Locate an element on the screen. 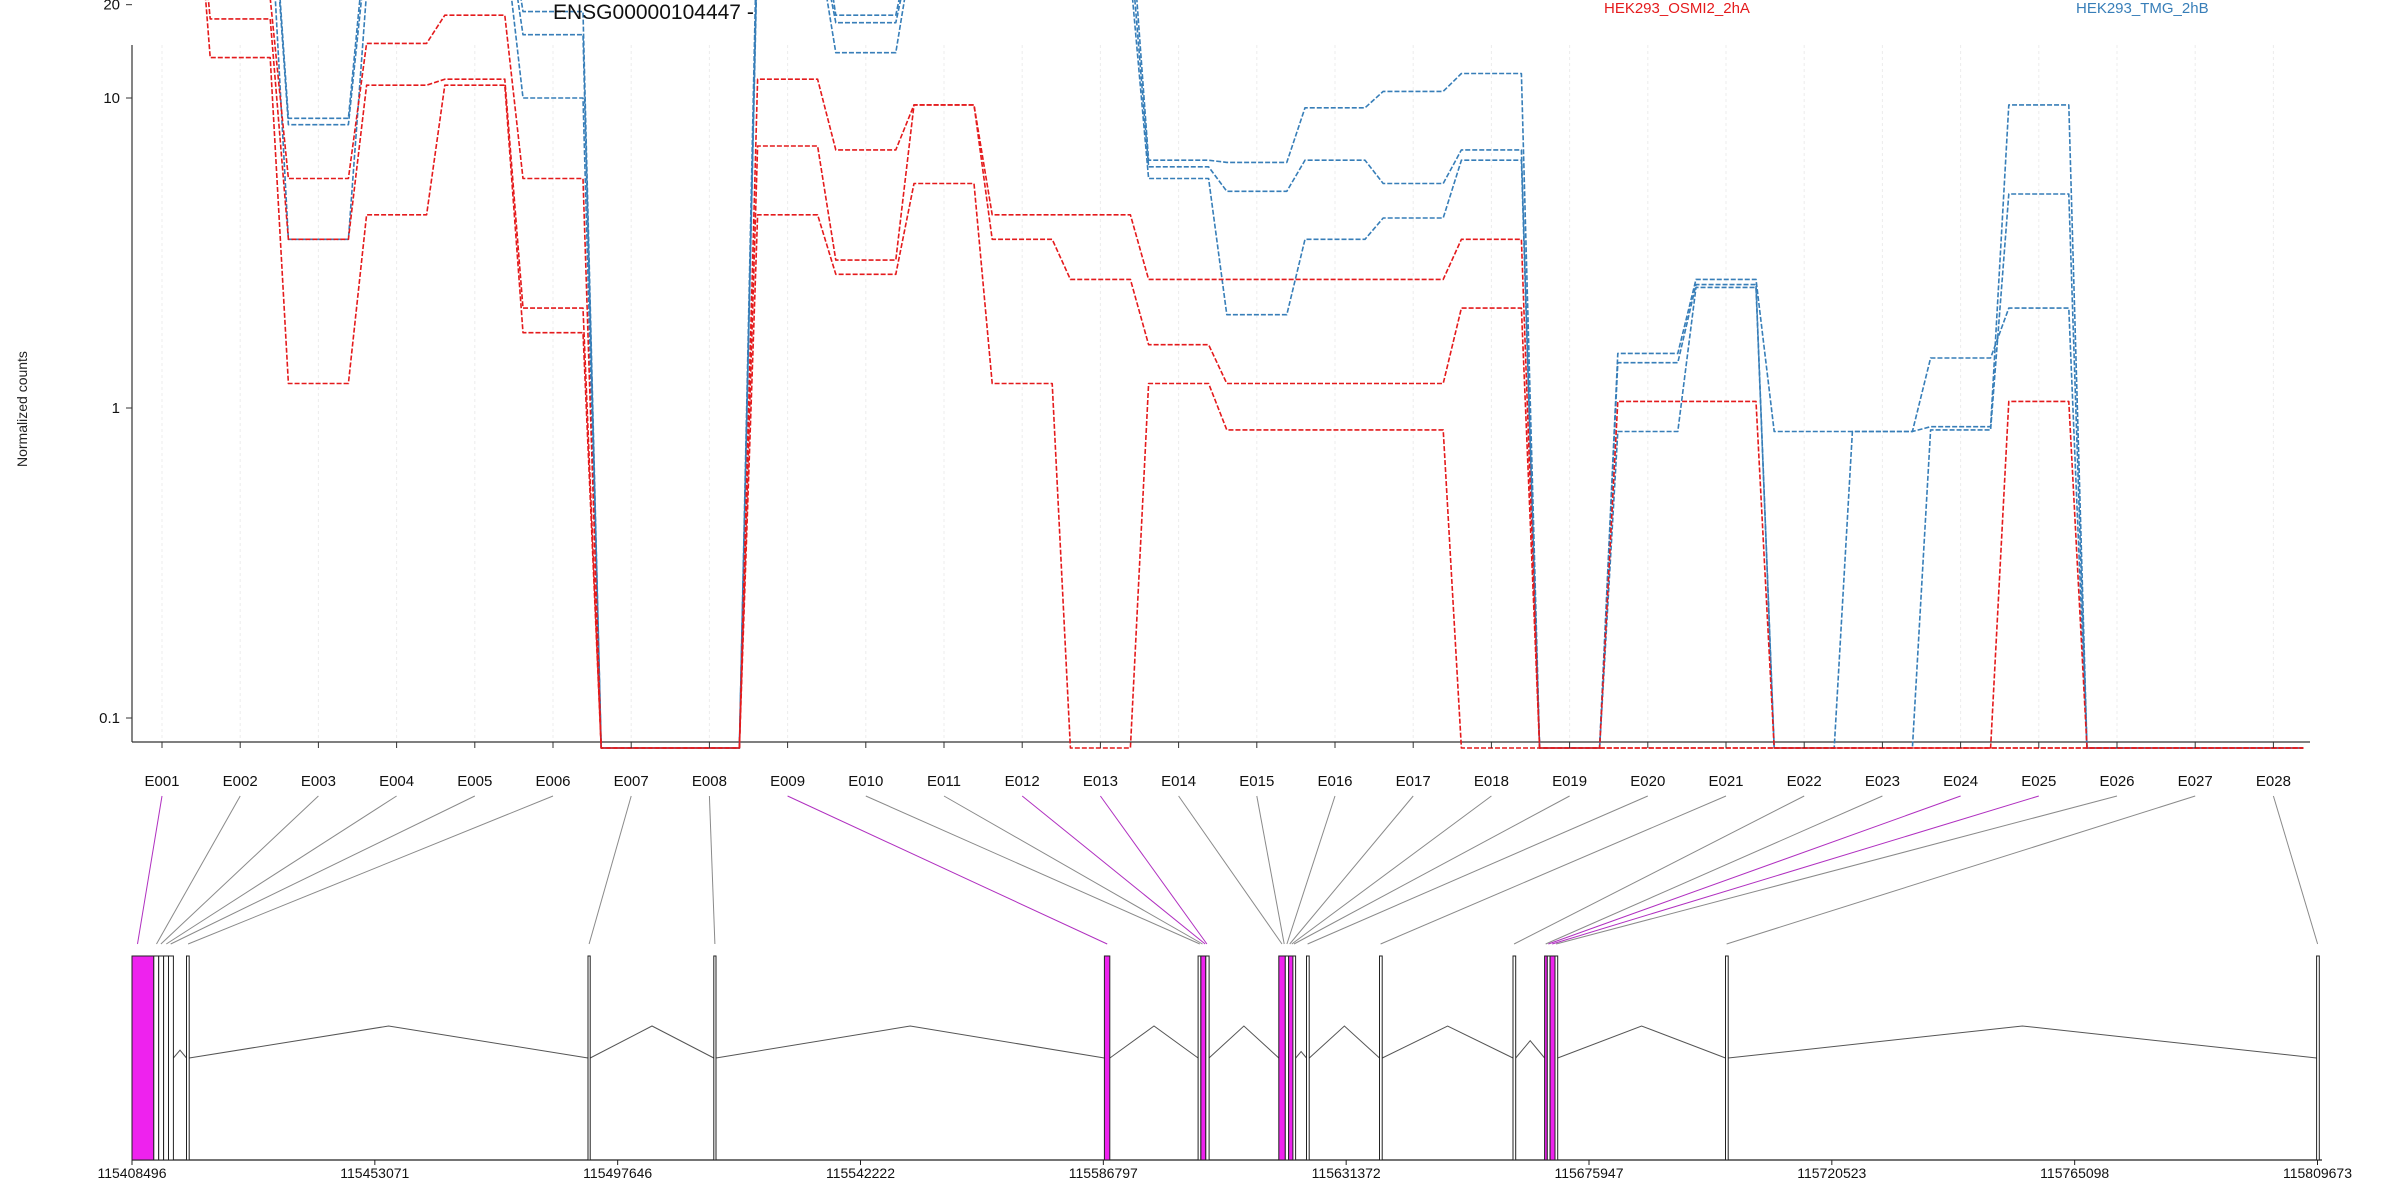  legend-entry-osmi2: HEK293_OSMI2_2hA is located at coordinates (1677, 8).